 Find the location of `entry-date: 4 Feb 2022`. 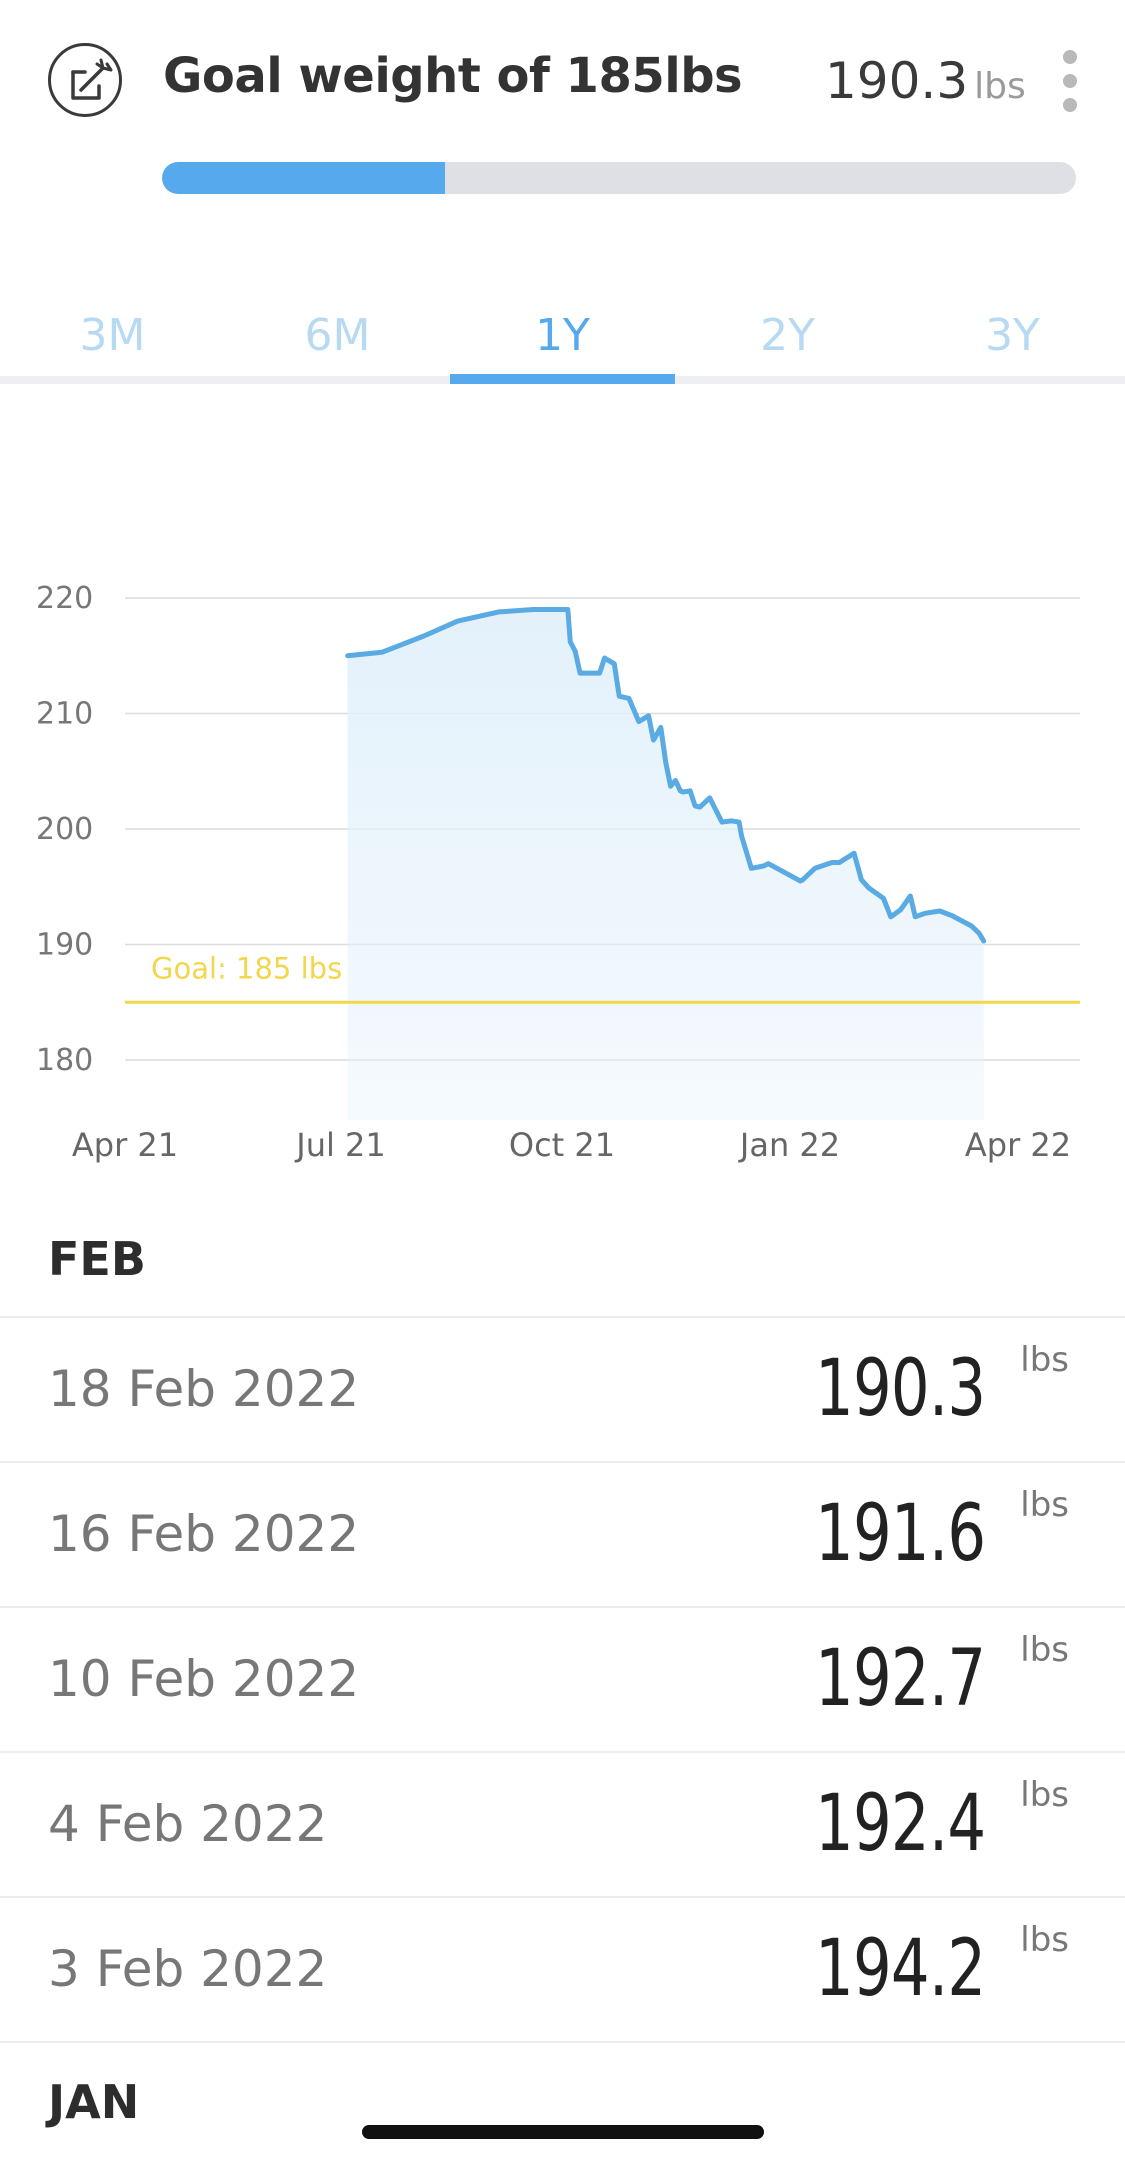

entry-date: 4 Feb 2022 is located at coordinates (188, 1824).